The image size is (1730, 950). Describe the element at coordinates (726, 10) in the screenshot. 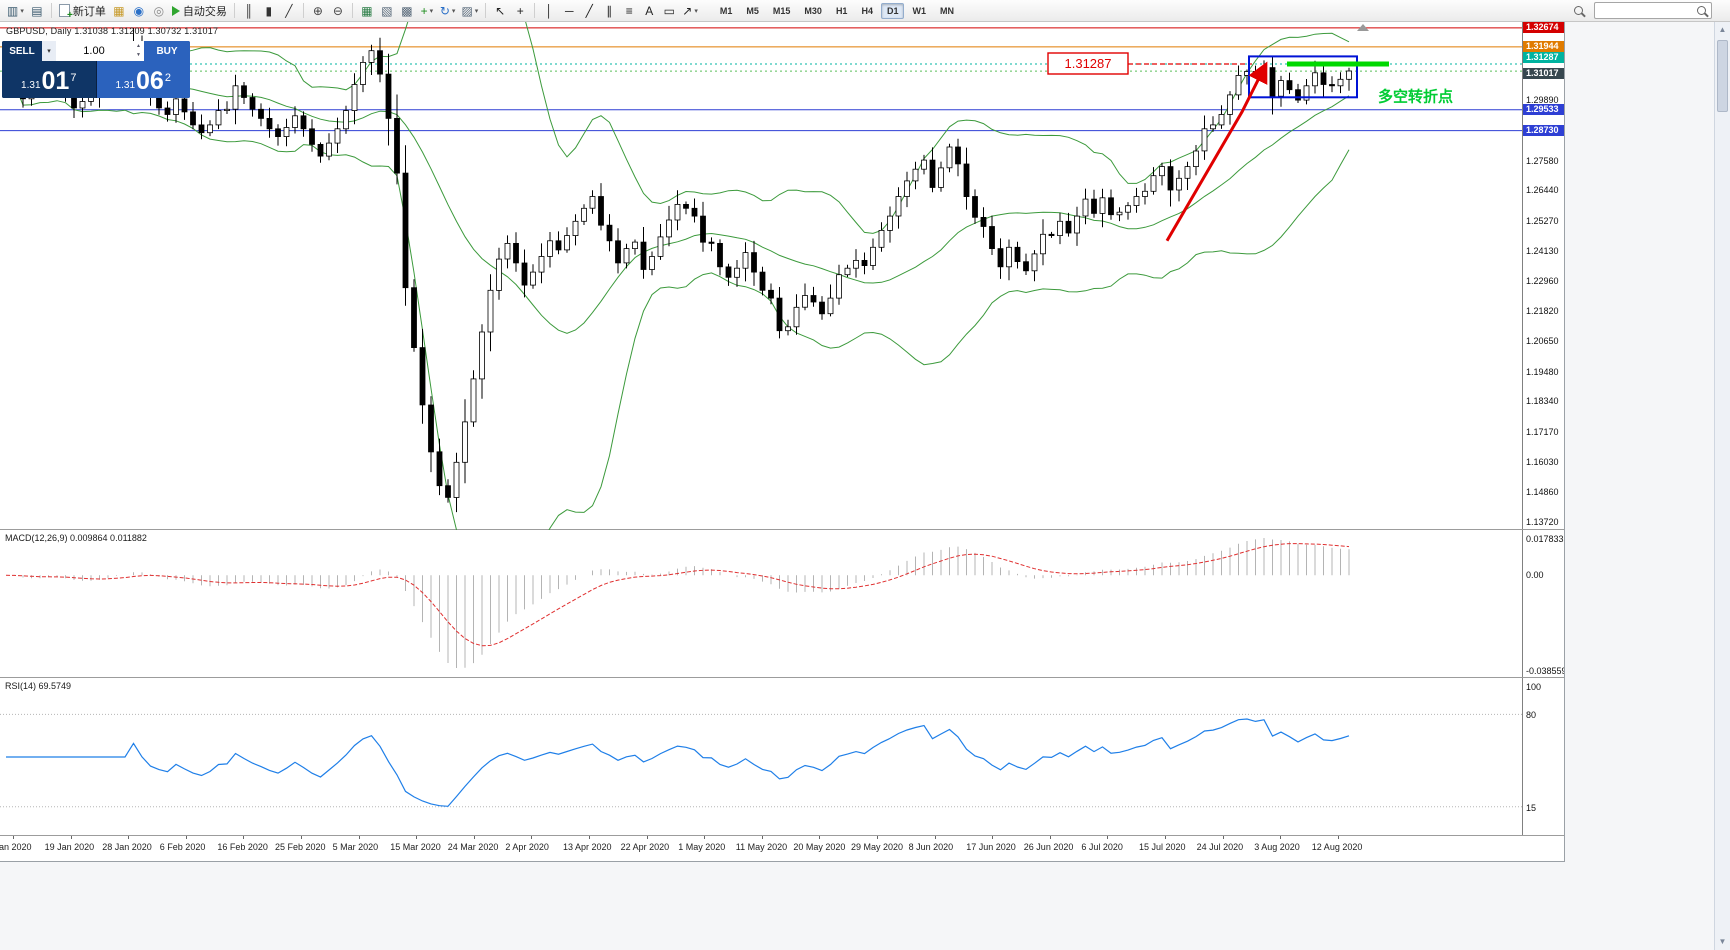

I see `timeframe-m1: M1` at that location.